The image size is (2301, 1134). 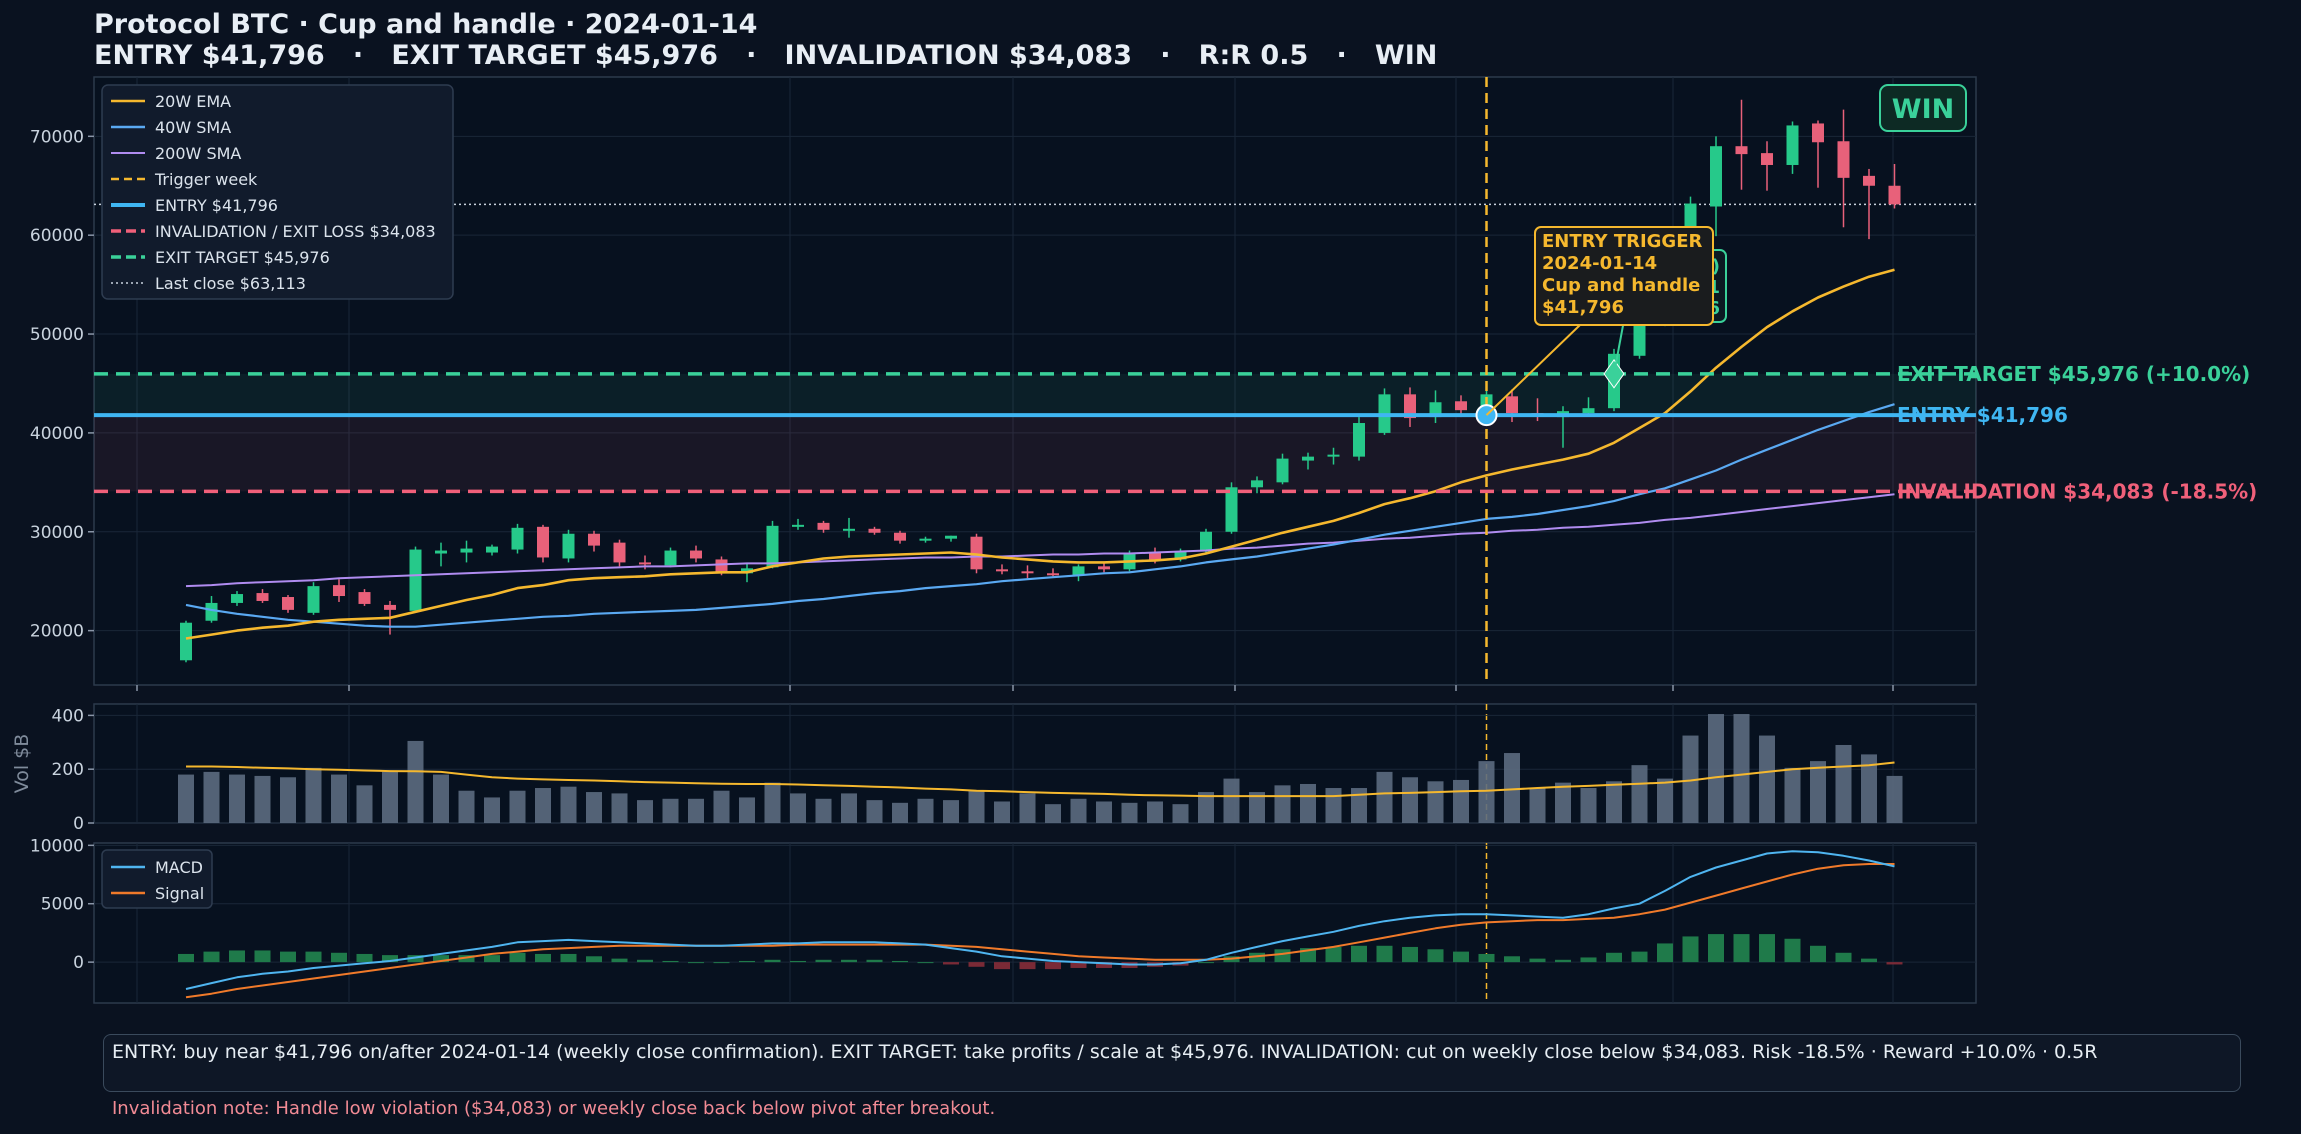 What do you see at coordinates (57, 846) in the screenshot?
I see `macd-tick-label: 10000` at bounding box center [57, 846].